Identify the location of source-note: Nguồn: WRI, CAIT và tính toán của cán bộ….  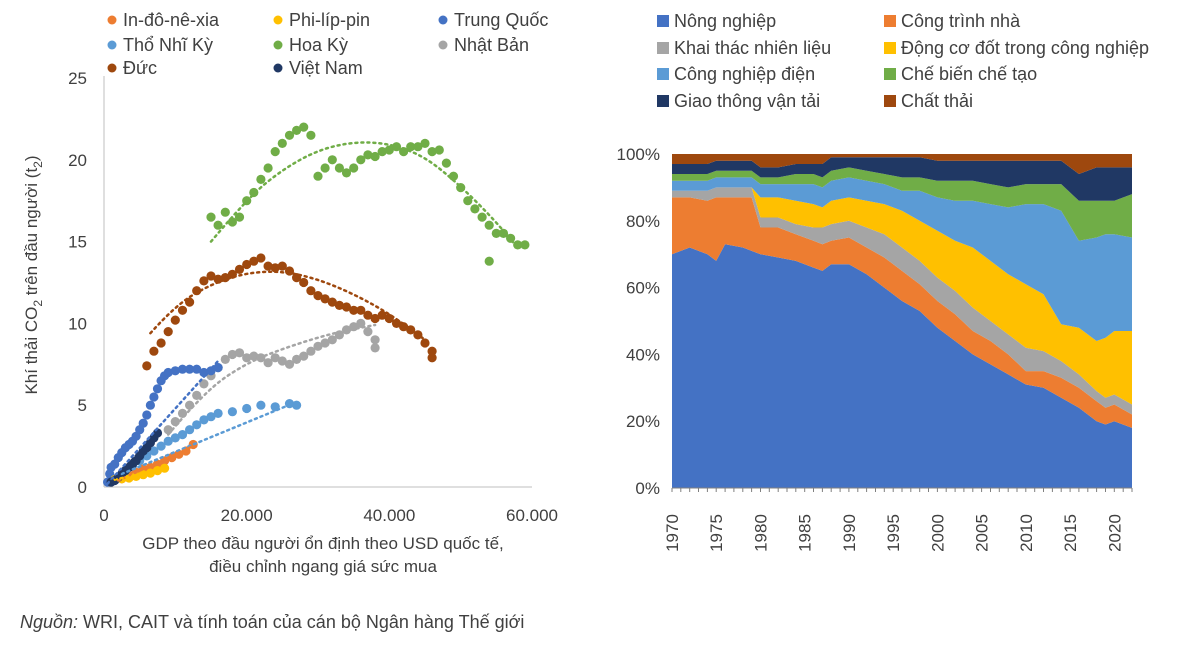
(272, 622).